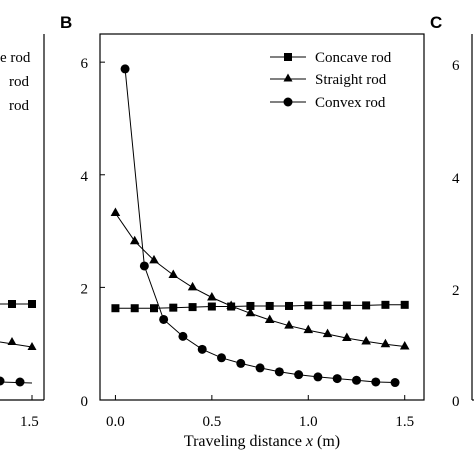 This screenshot has height=474, width=474. I want to click on left-panel-series-convex, so click(16, 381).